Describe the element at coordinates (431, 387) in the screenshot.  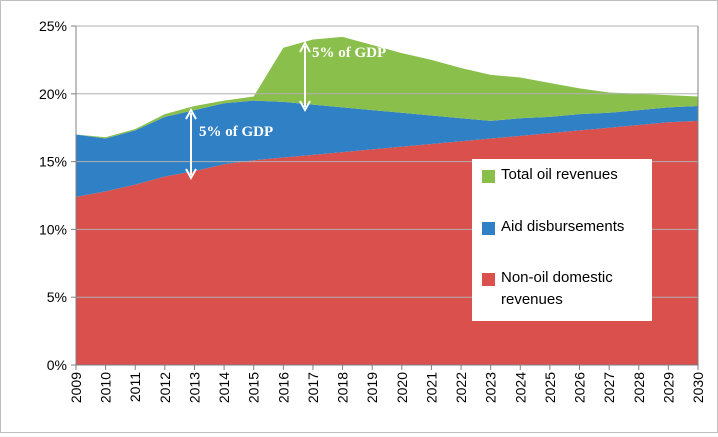
I see `x-tick-label: 2021` at that location.